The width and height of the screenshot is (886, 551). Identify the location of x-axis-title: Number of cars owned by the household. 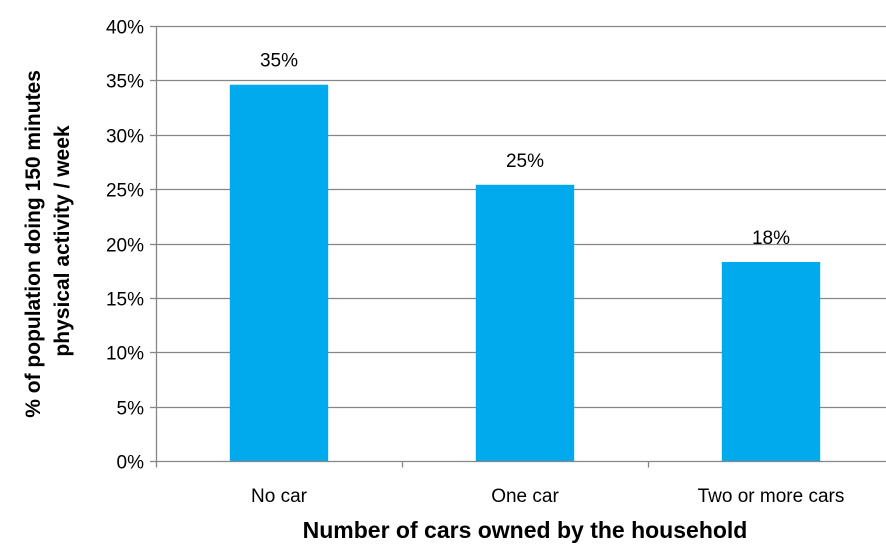
(525, 530).